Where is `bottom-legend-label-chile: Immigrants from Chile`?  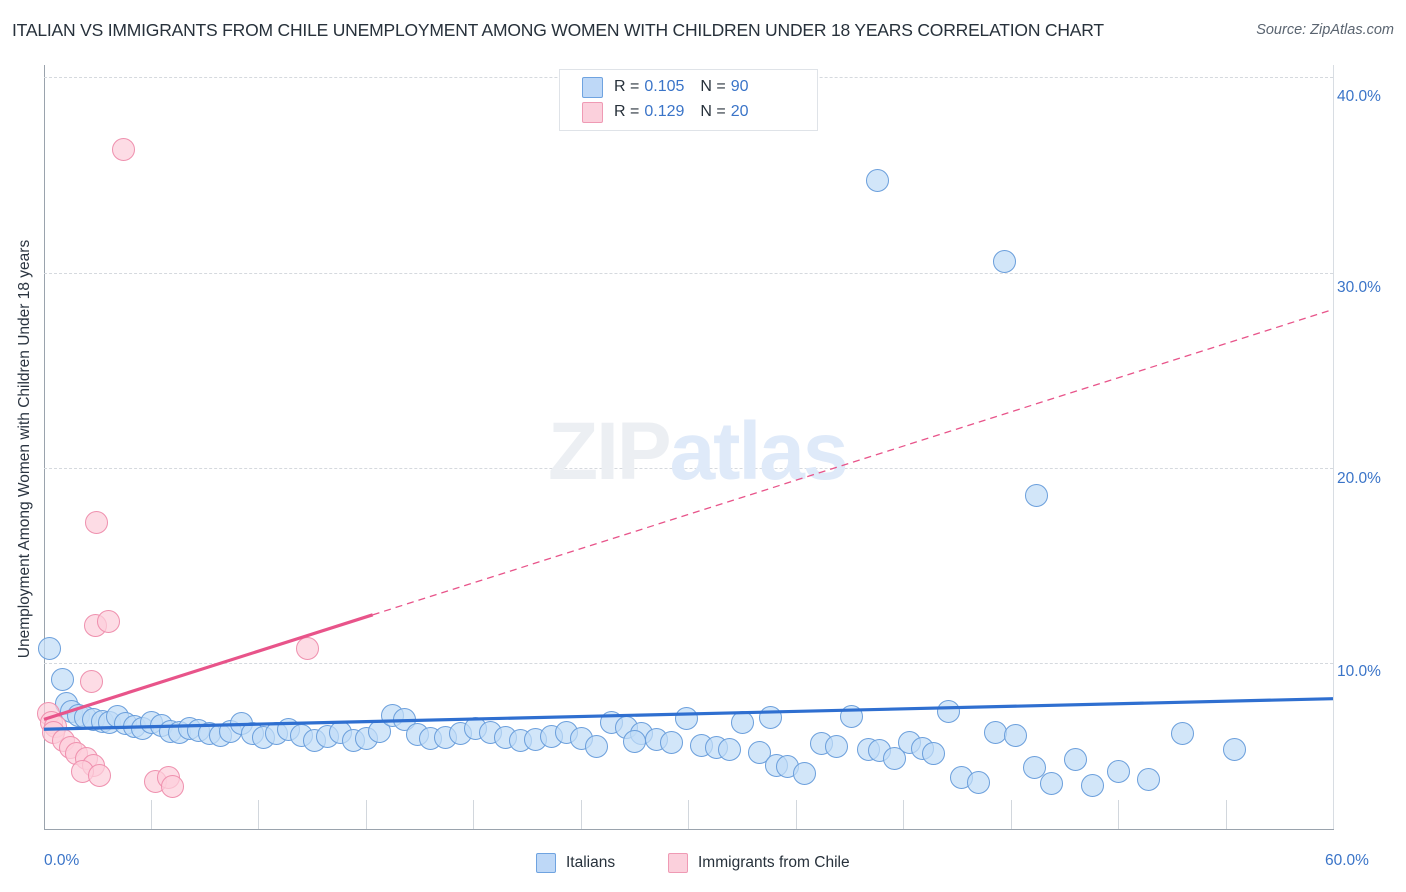 bottom-legend-label-chile: Immigrants from Chile is located at coordinates (774, 862).